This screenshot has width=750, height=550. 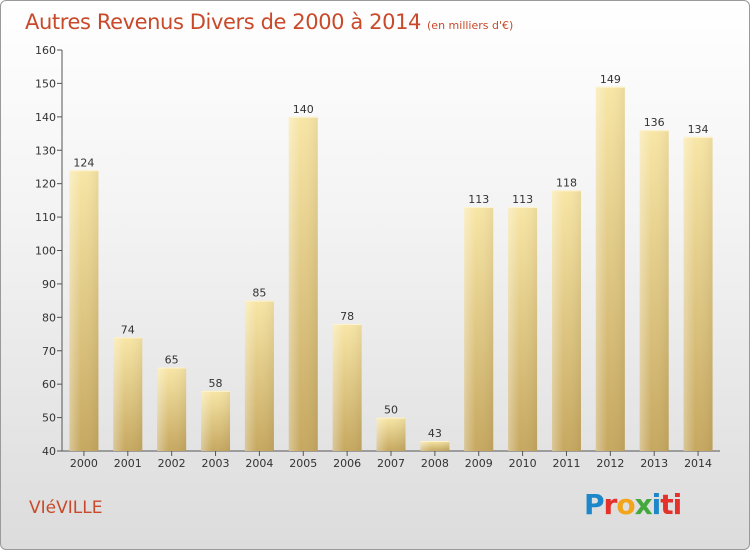 I want to click on value-label: 74, so click(x=128, y=329).